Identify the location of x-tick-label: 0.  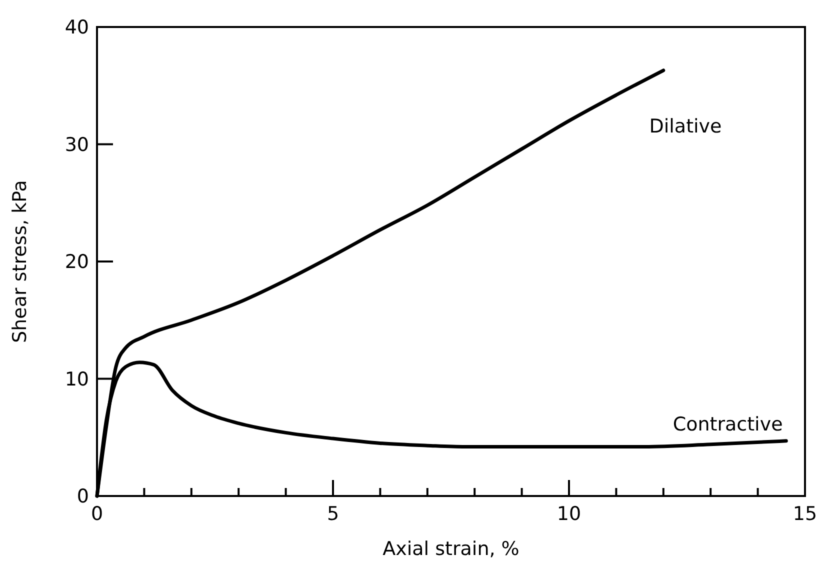
(97, 514).